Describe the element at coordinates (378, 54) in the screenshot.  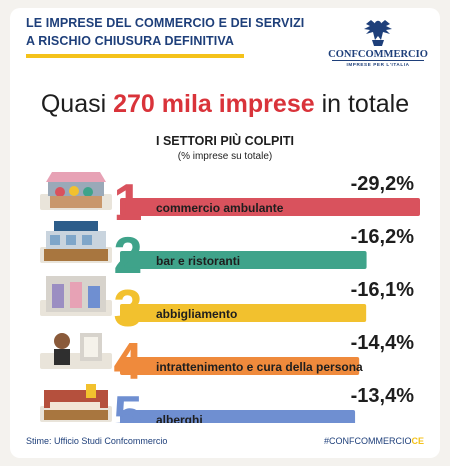
I see `logo-name: CONFCOMMERCIO` at that location.